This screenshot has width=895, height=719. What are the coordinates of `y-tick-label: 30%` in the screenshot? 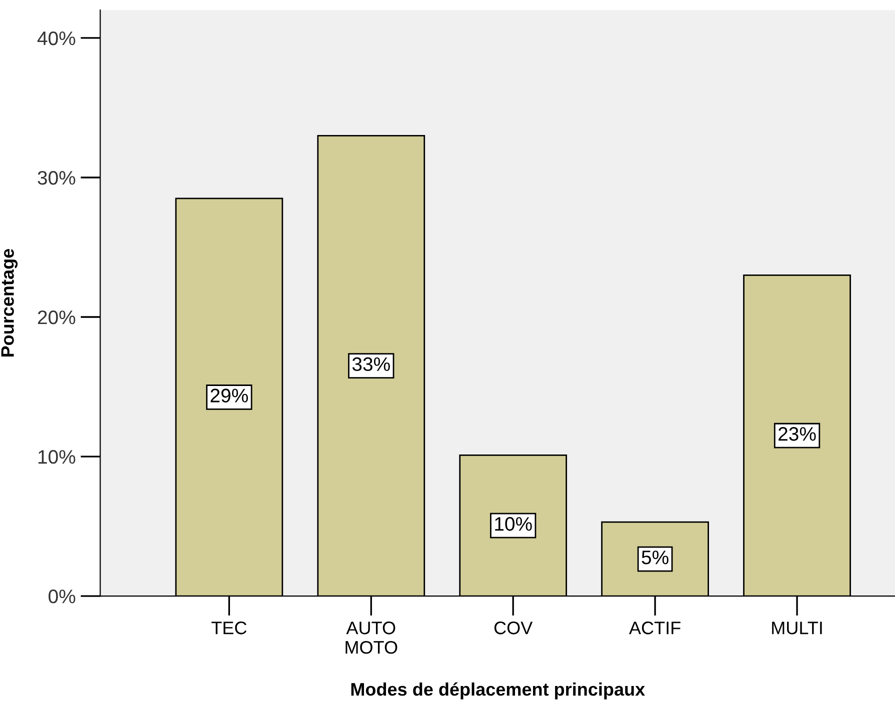 It's located at (57, 177).